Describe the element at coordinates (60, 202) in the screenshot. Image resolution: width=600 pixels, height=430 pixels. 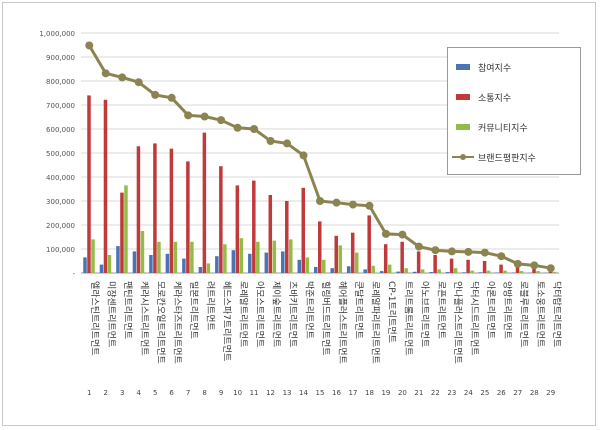
I see `y-tick-label: 300,000` at that location.